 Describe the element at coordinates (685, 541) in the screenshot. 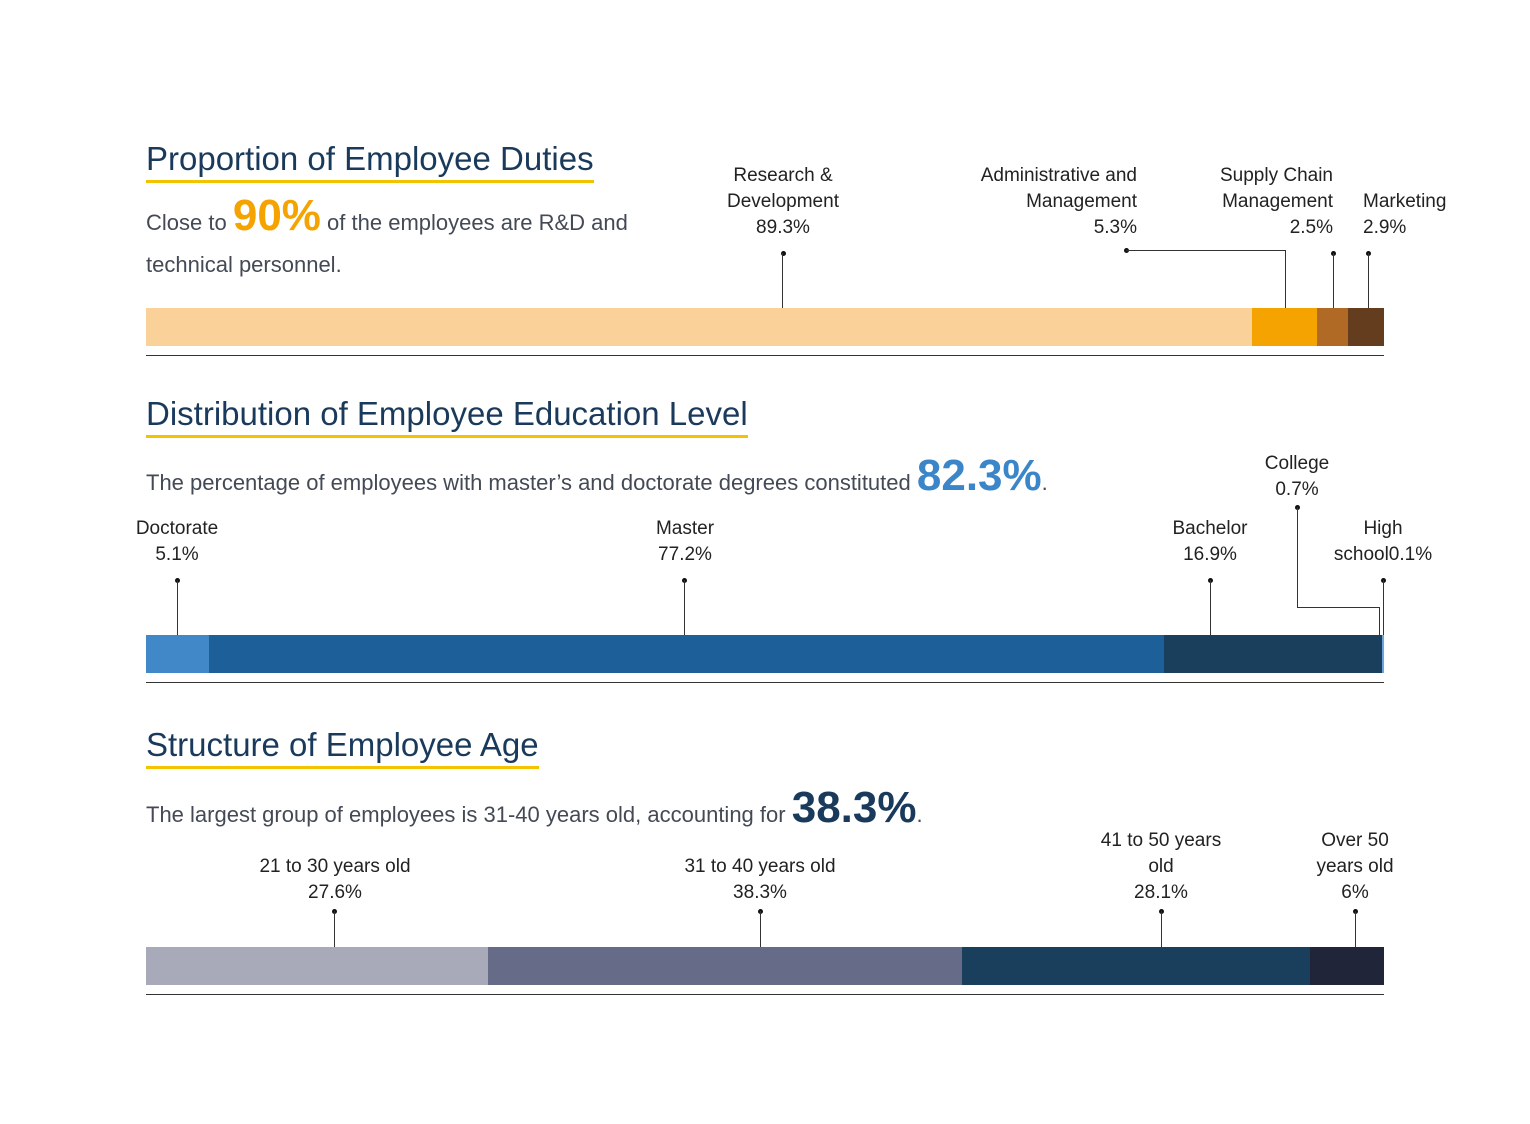

I see `label-master: Master 77.2%` at that location.